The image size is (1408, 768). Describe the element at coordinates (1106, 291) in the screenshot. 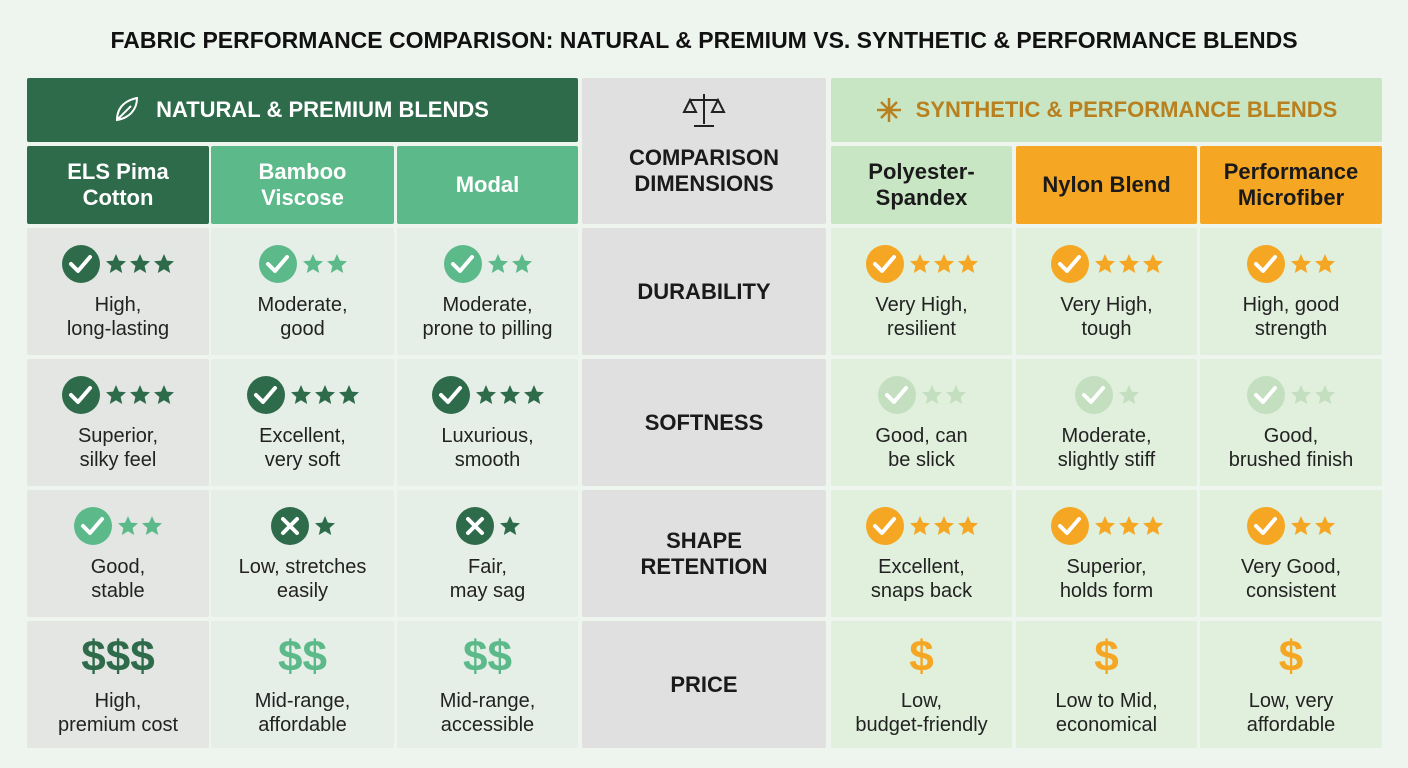

I see `cell: Very High, tough` at that location.